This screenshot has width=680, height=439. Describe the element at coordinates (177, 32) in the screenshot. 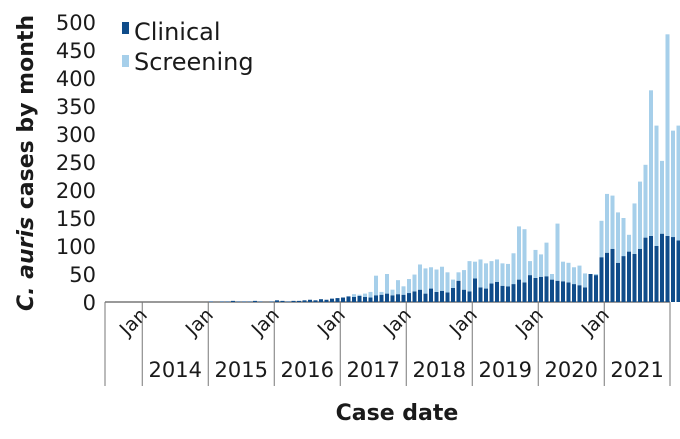

I see `legend-clinical-label: Clinical` at that location.